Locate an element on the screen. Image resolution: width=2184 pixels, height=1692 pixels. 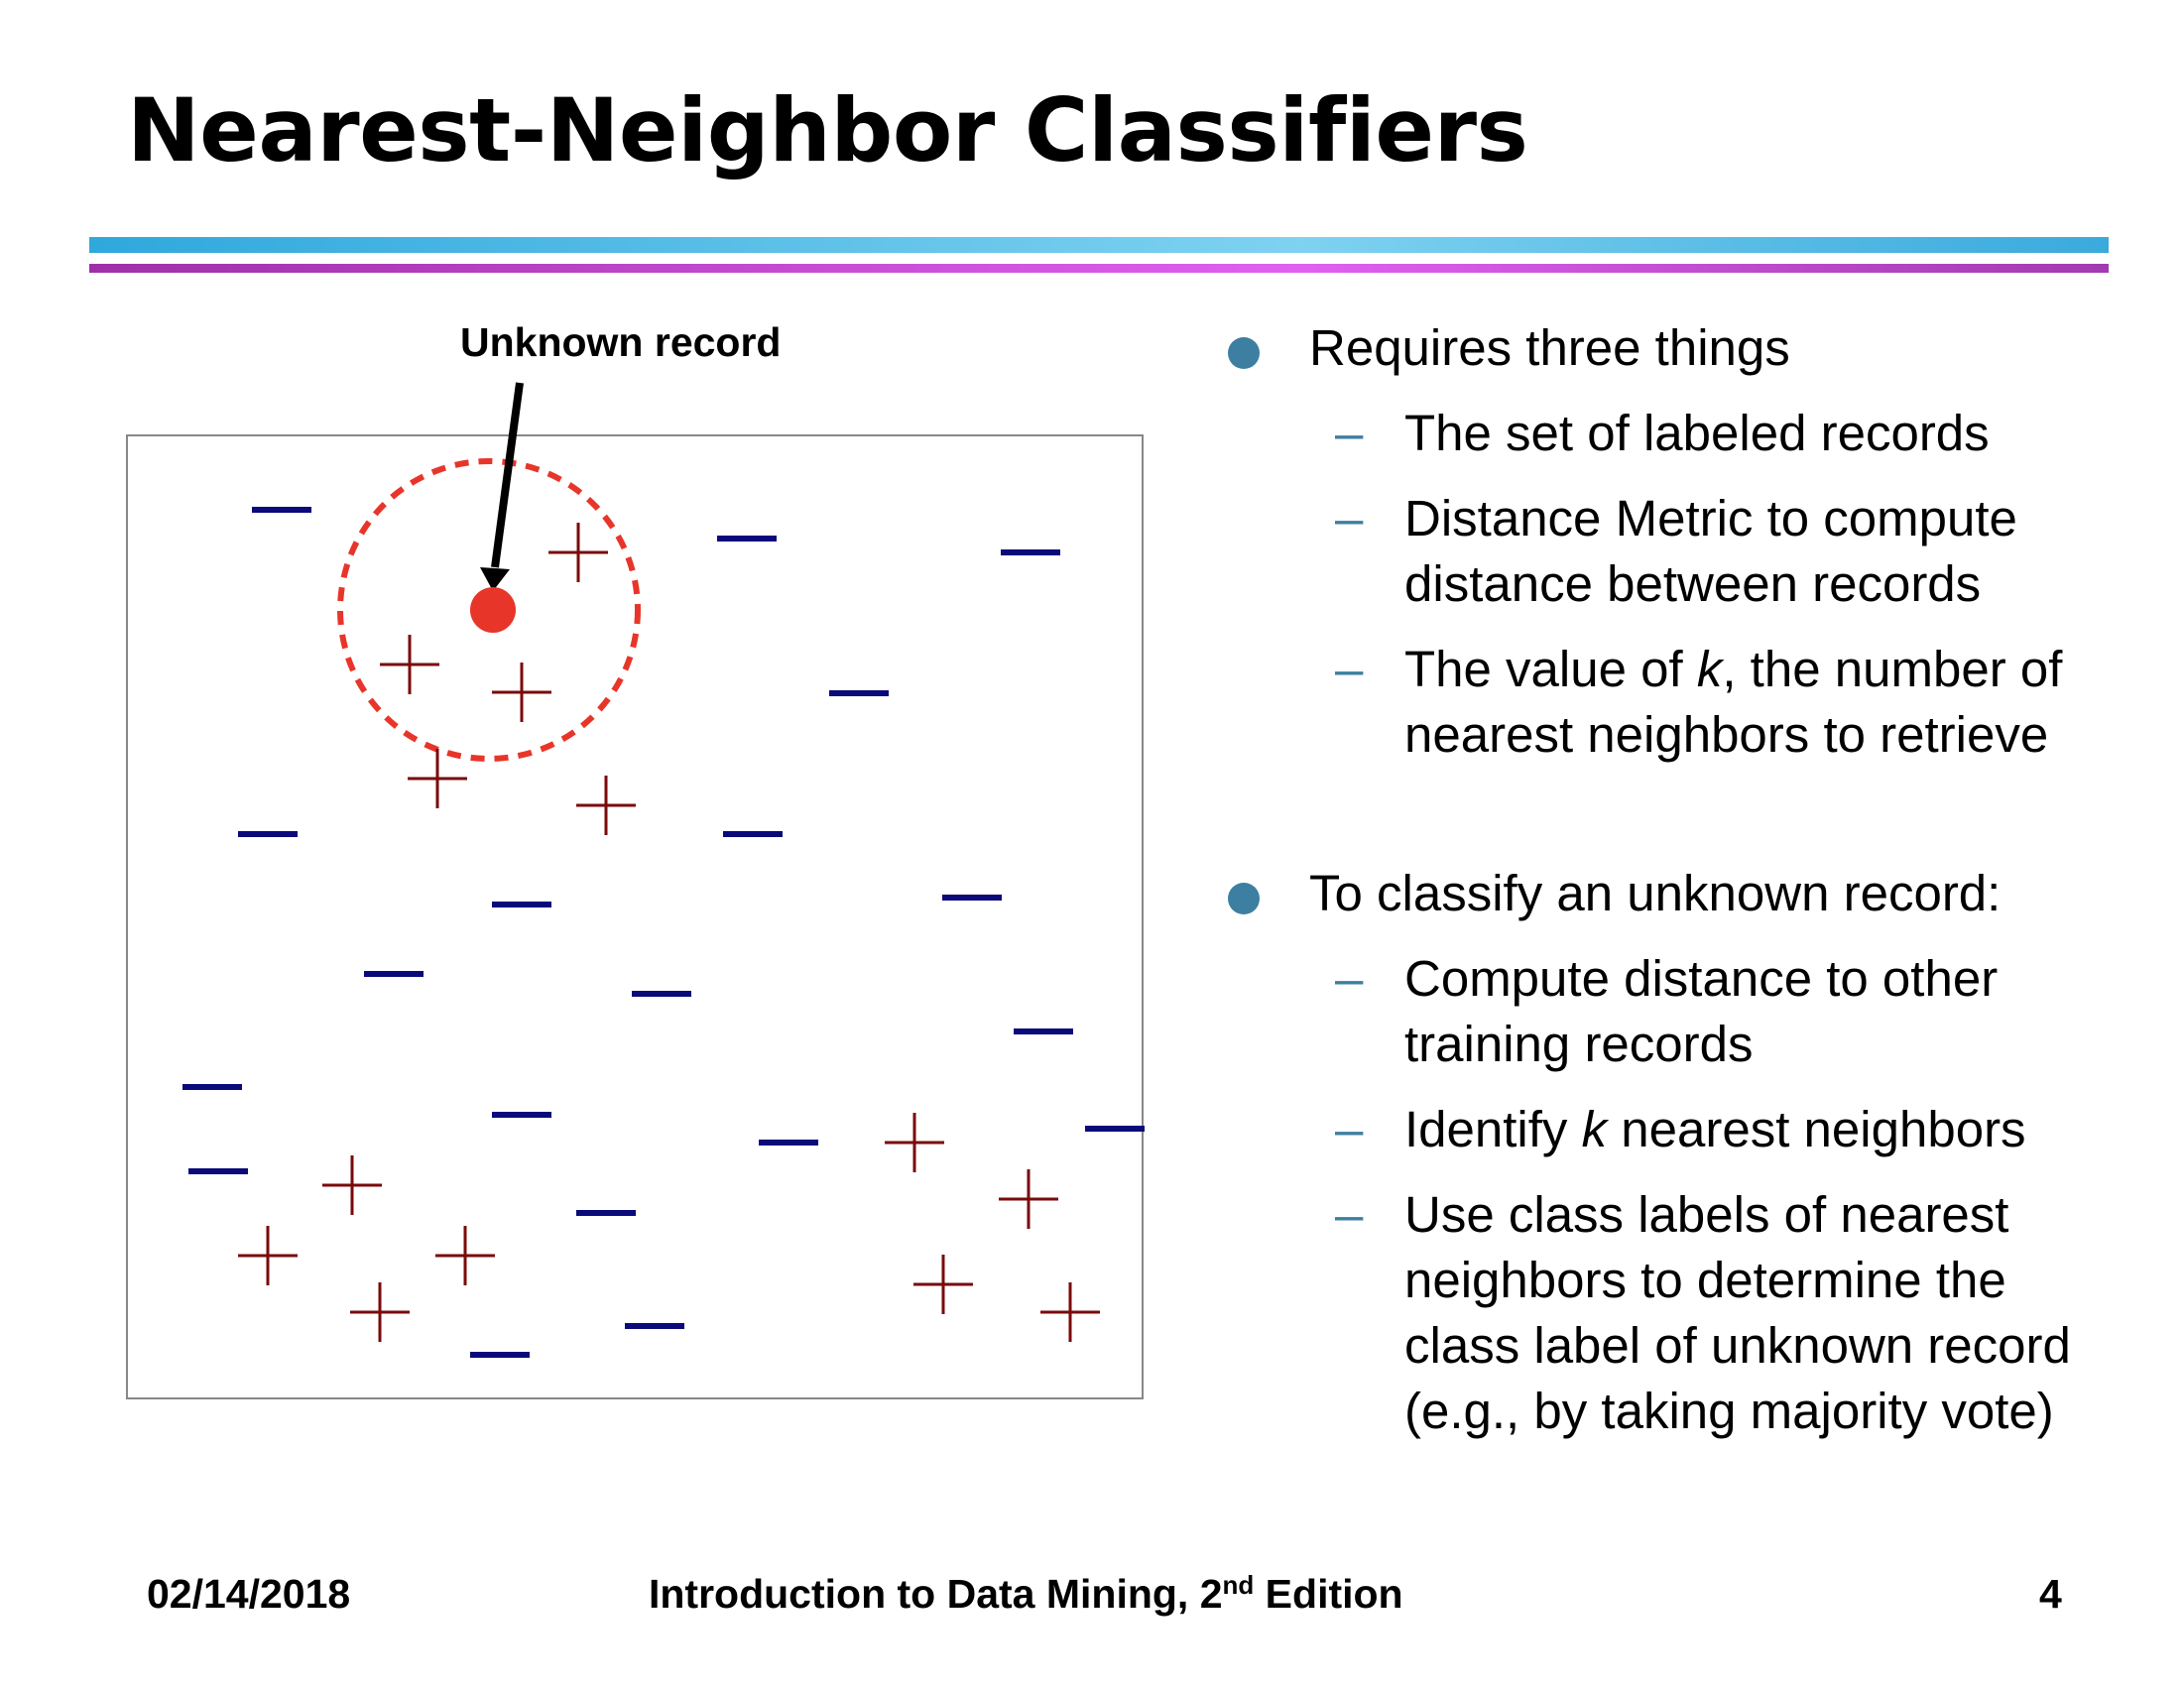
sub-bullet-text: , the number of is located at coordinates (1892, 669).